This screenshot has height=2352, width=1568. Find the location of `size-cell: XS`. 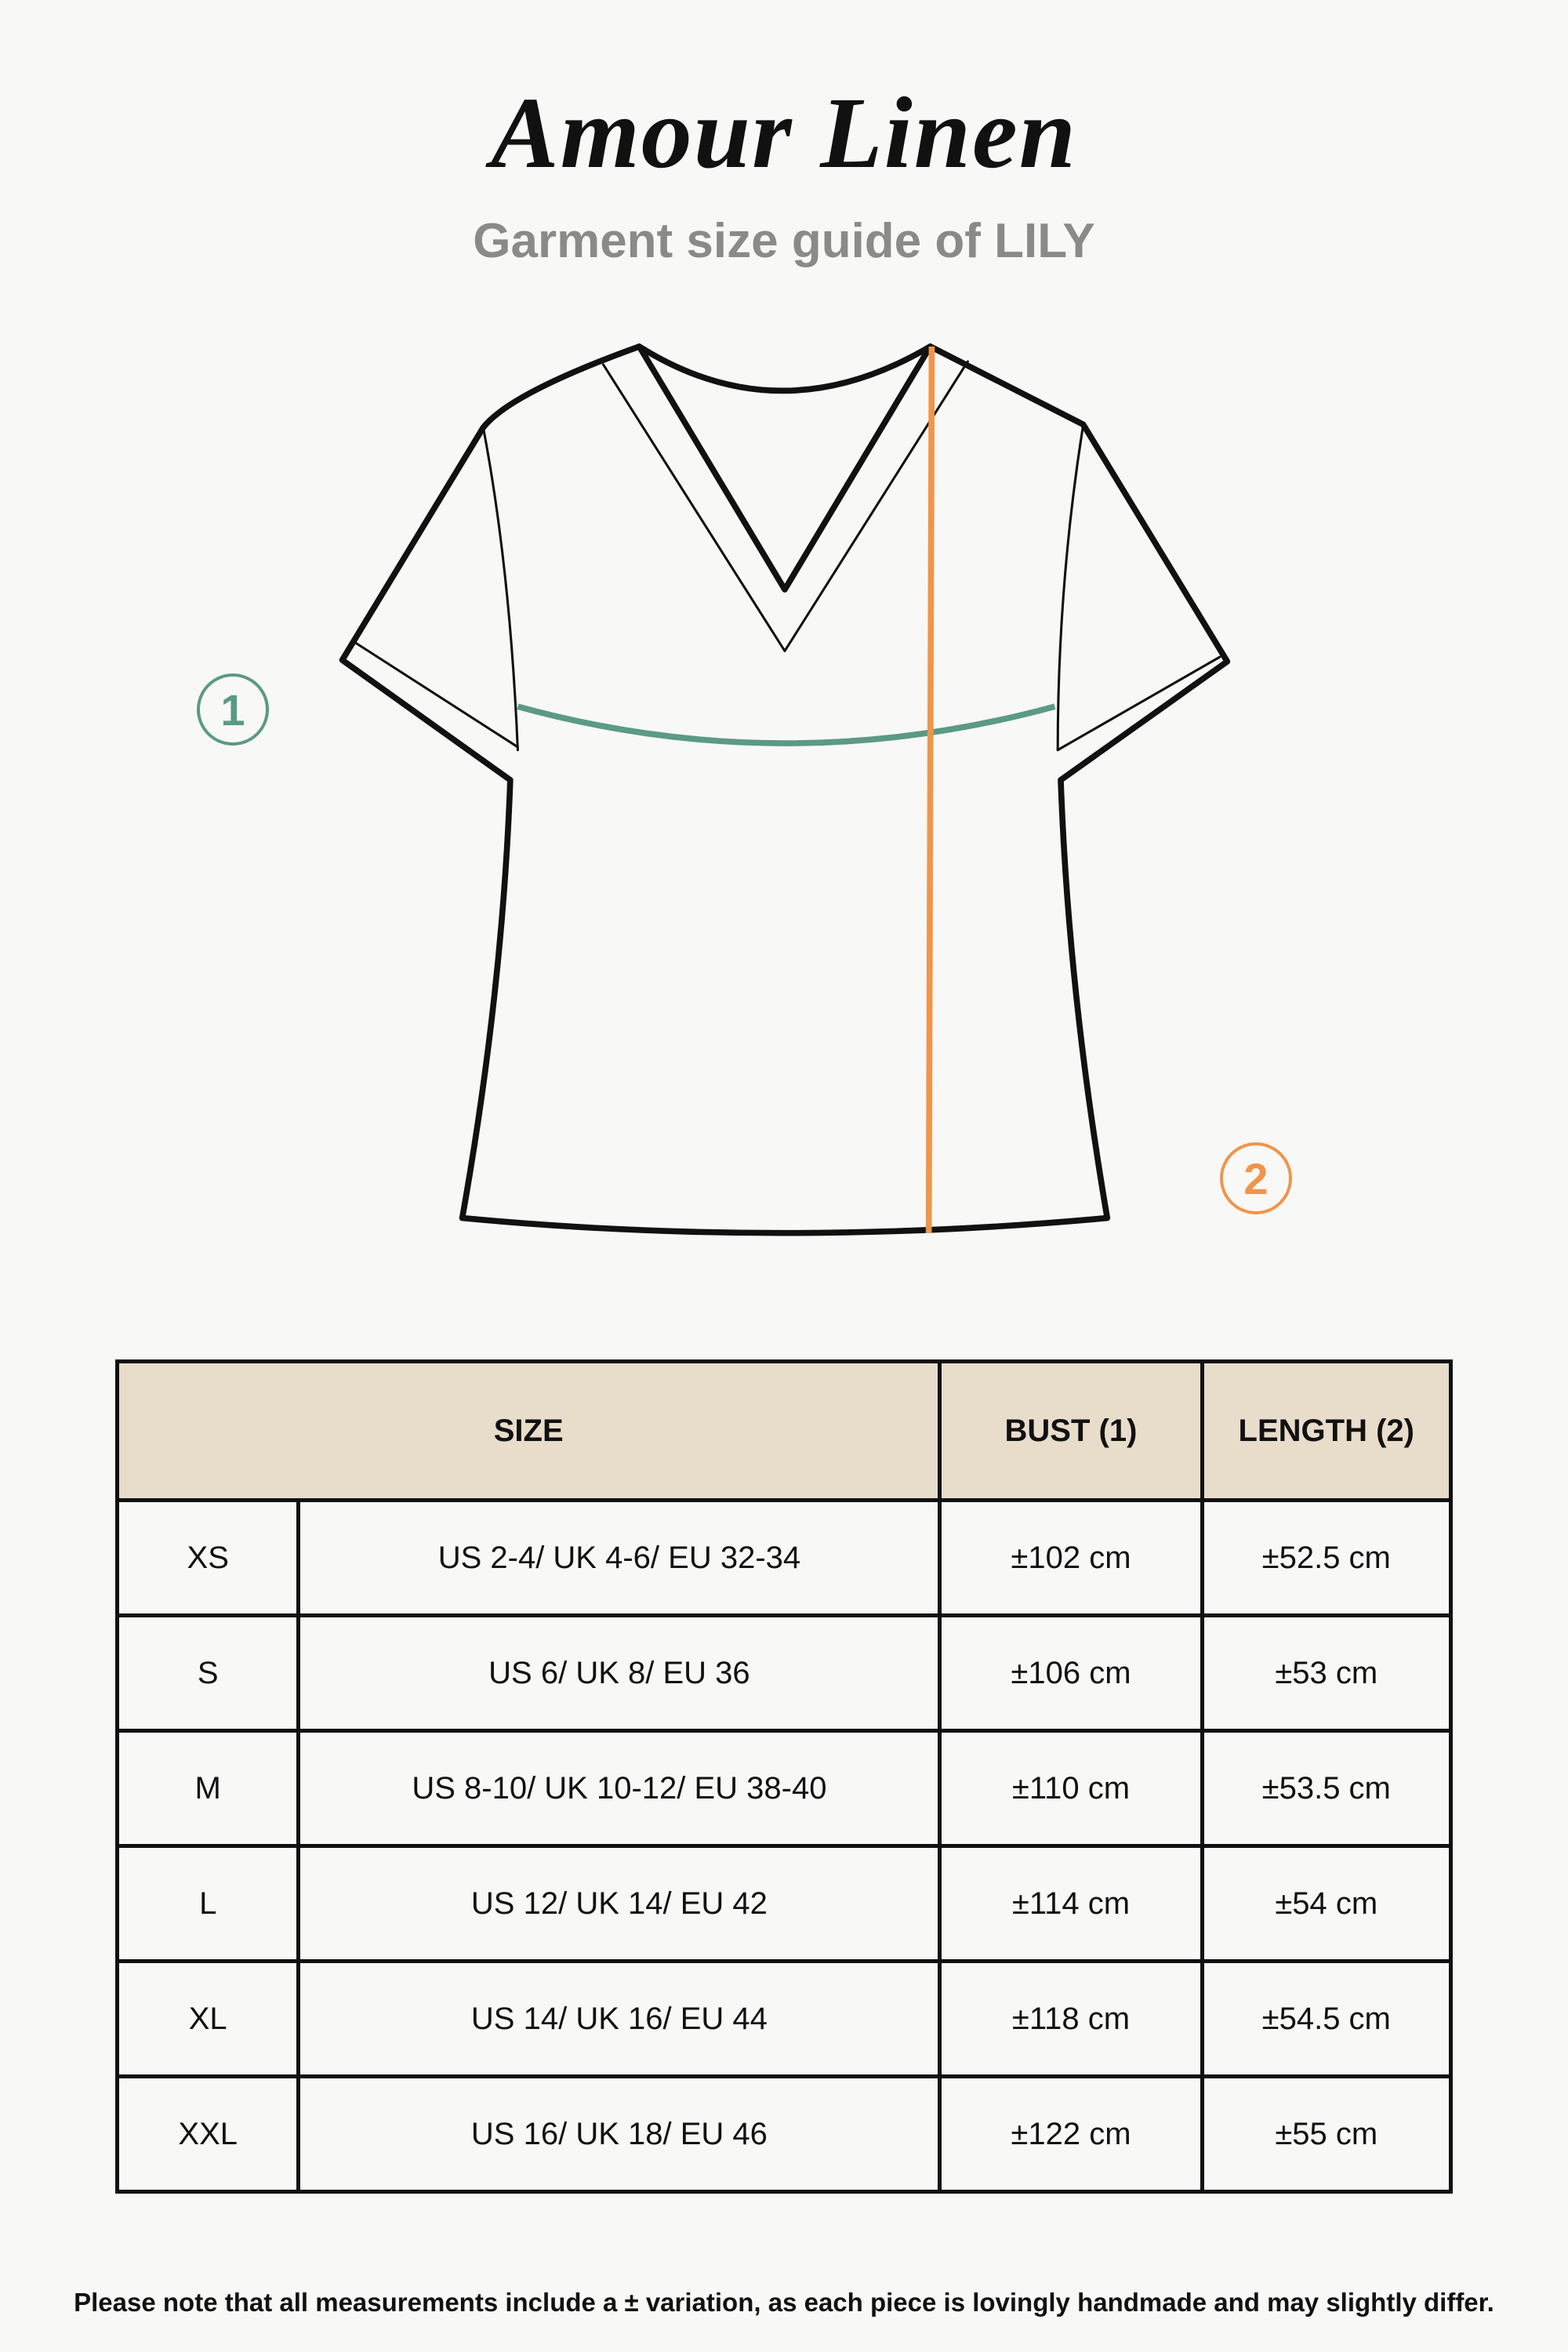

size-cell: XS is located at coordinates (208, 1557).